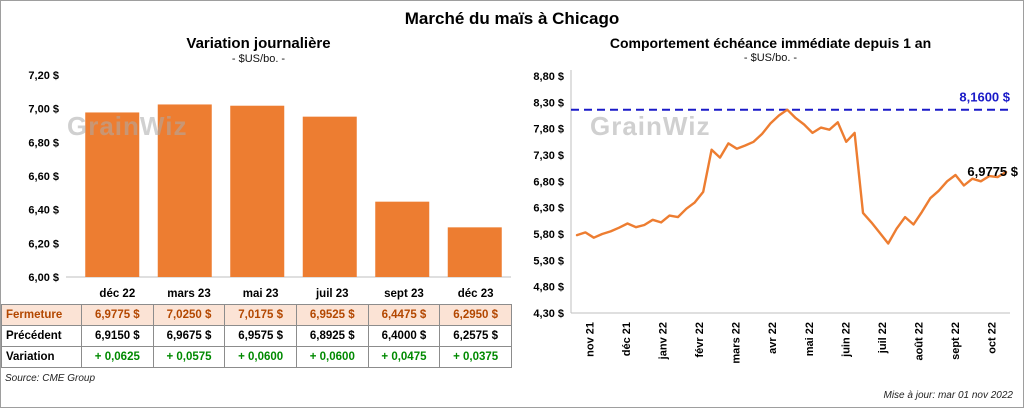 Image resolution: width=1024 pixels, height=408 pixels. Describe the element at coordinates (332, 336) in the screenshot. I see `precedent-value: 6,8925 $` at that location.